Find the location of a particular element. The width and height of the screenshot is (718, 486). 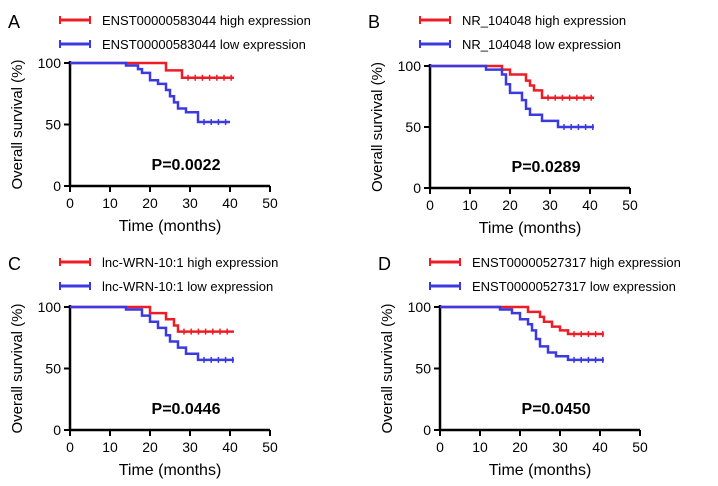

p-value: P=0.0022 is located at coordinates (186, 165).